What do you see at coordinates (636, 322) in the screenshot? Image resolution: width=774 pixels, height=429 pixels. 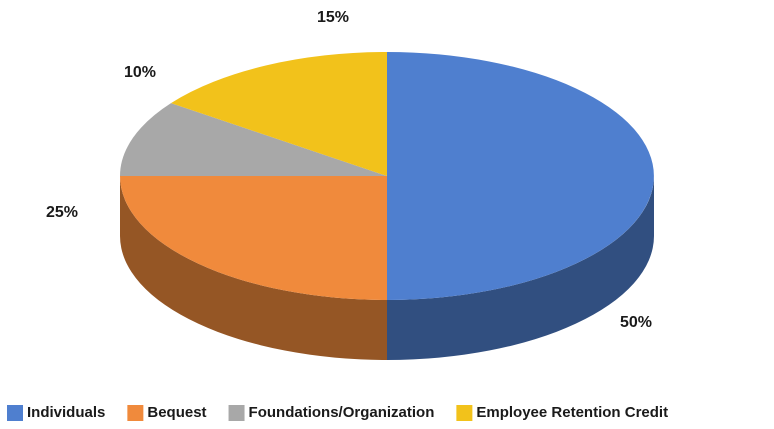 I see `data-label: 50%` at bounding box center [636, 322].